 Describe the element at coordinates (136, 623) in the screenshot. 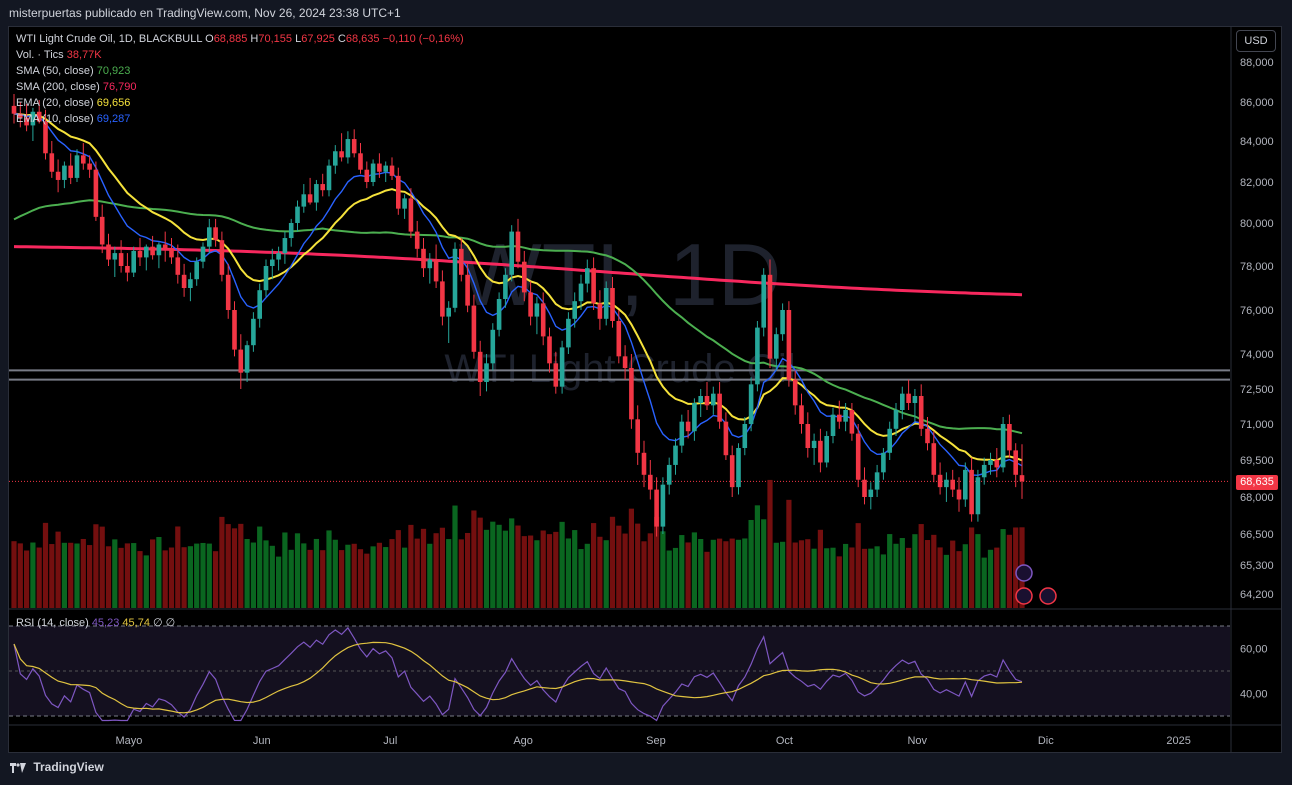

I see `rsi-ma-value: 45,74` at that location.